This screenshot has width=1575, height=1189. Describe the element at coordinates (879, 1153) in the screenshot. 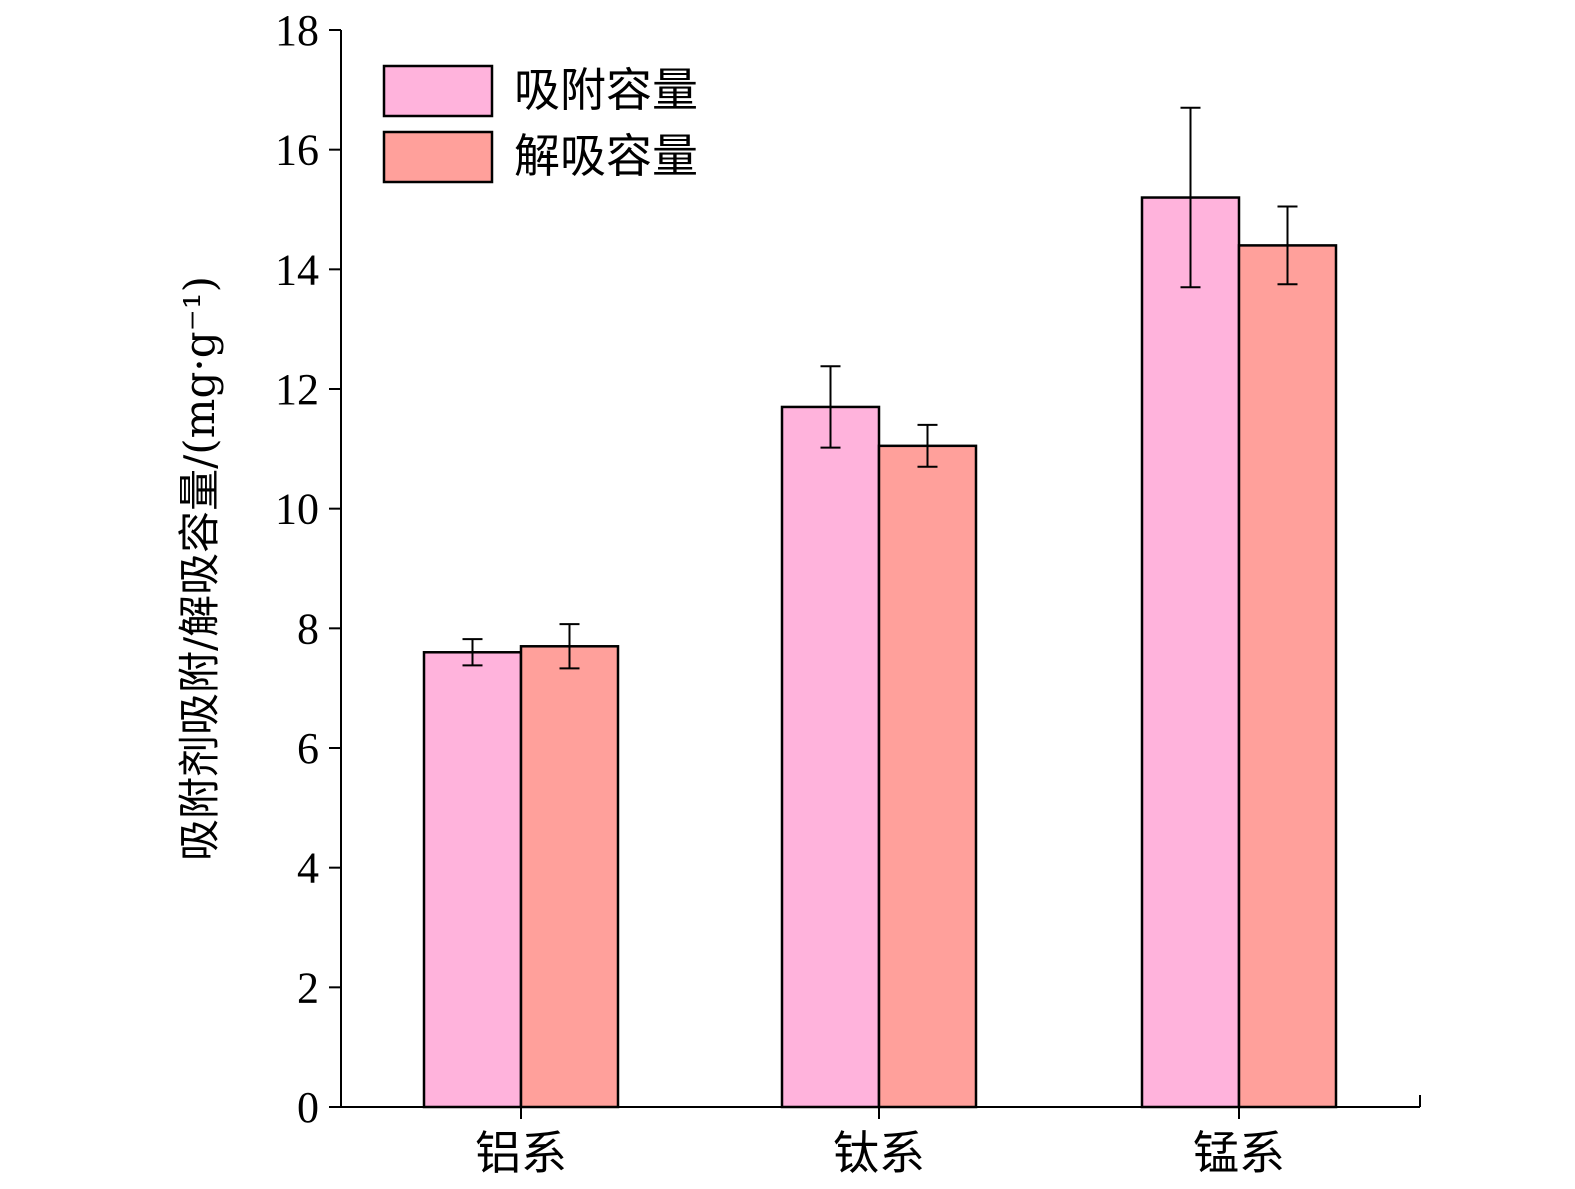

I see `x-tick-label: 钛系` at that location.